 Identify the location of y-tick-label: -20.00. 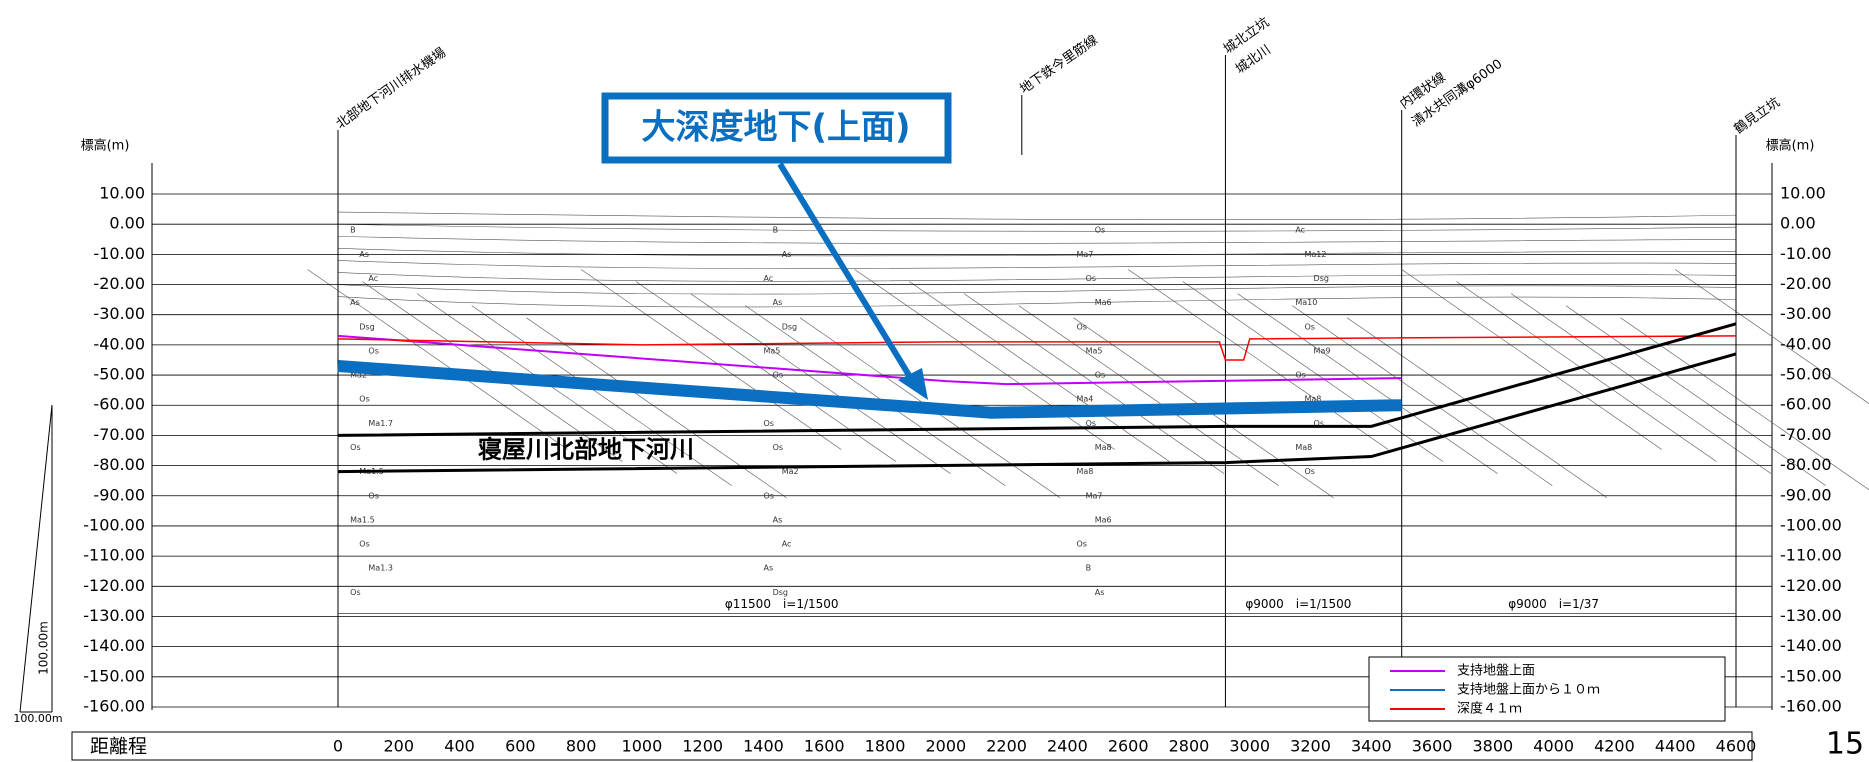
(119, 283).